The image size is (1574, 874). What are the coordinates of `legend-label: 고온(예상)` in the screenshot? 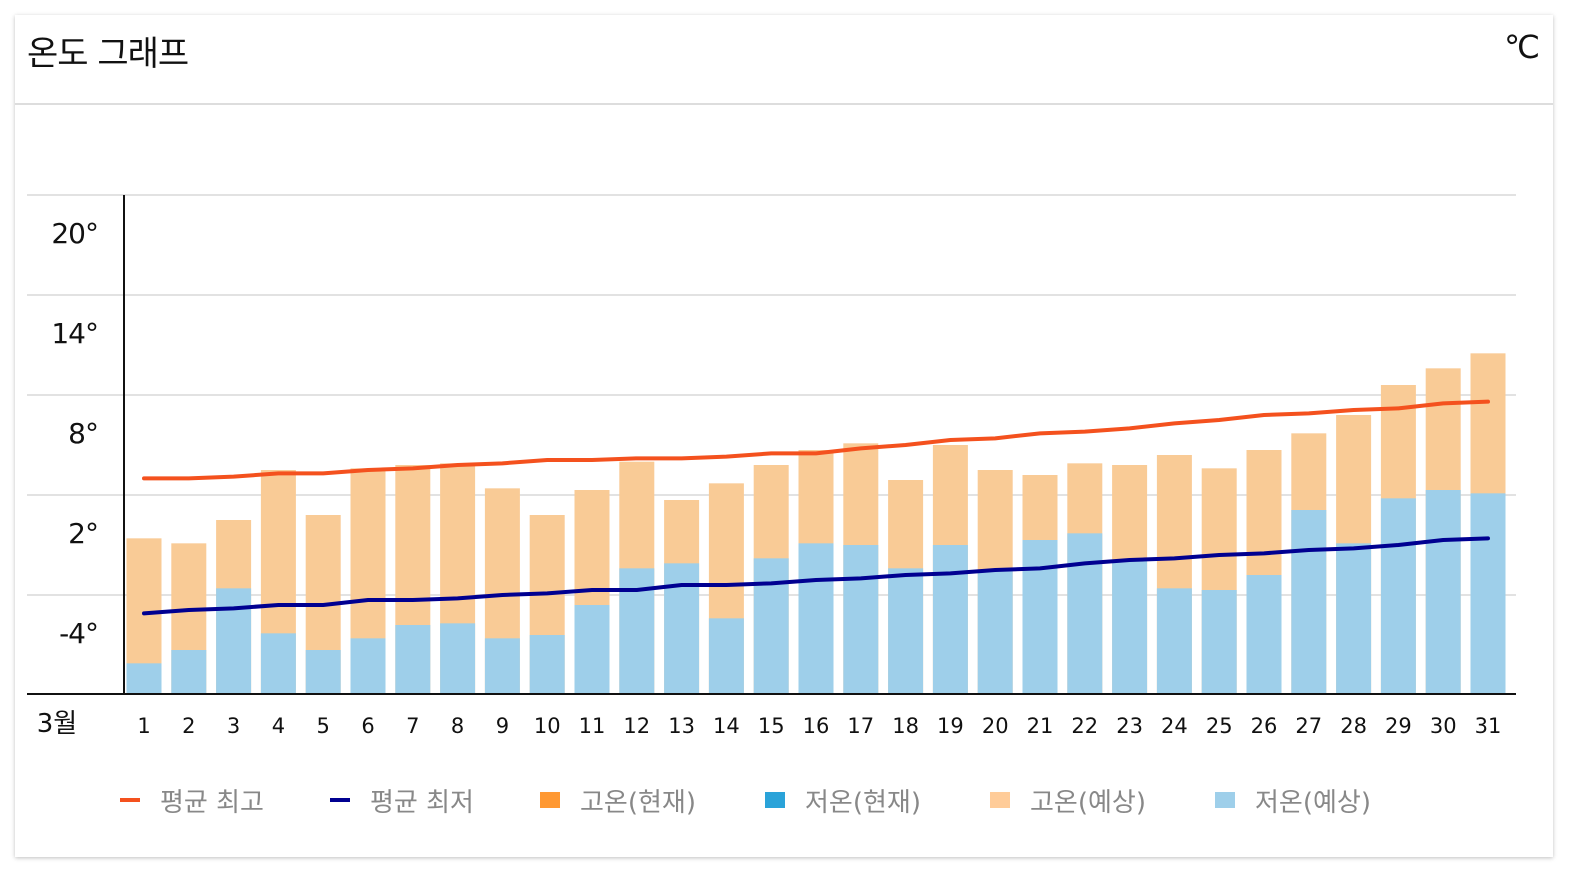 It's located at (1088, 802).